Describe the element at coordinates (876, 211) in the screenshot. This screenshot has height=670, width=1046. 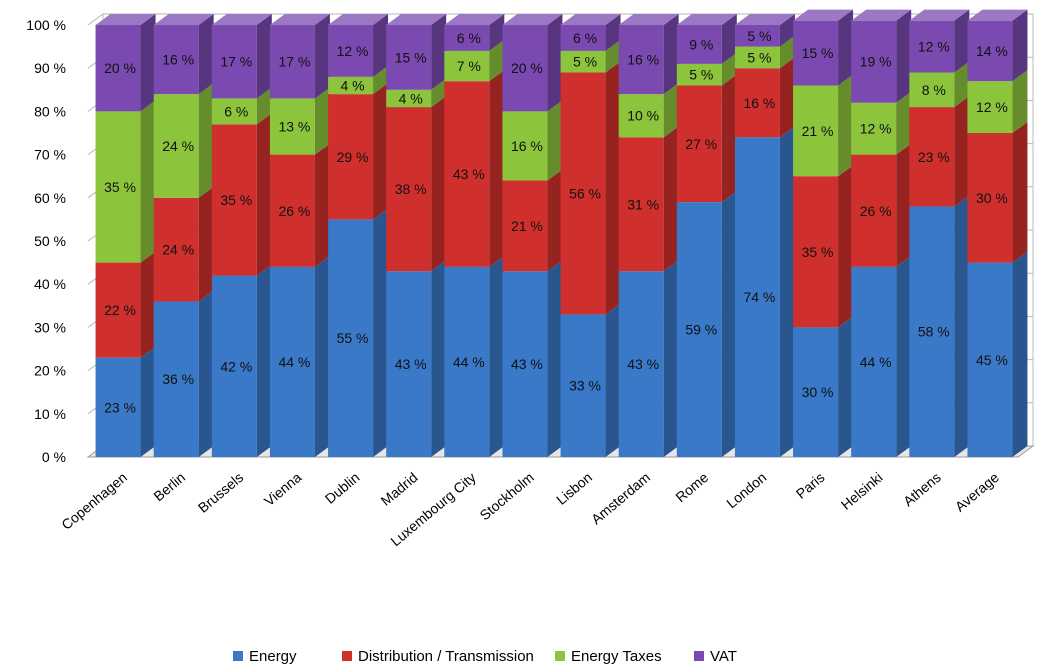
I see `data-label: 26 %` at that location.